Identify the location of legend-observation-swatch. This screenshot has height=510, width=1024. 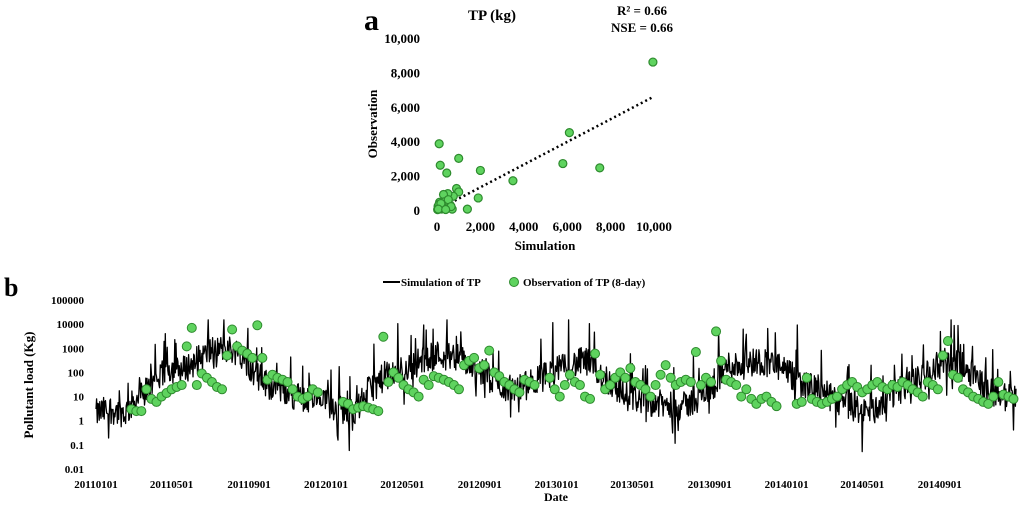
(514, 282).